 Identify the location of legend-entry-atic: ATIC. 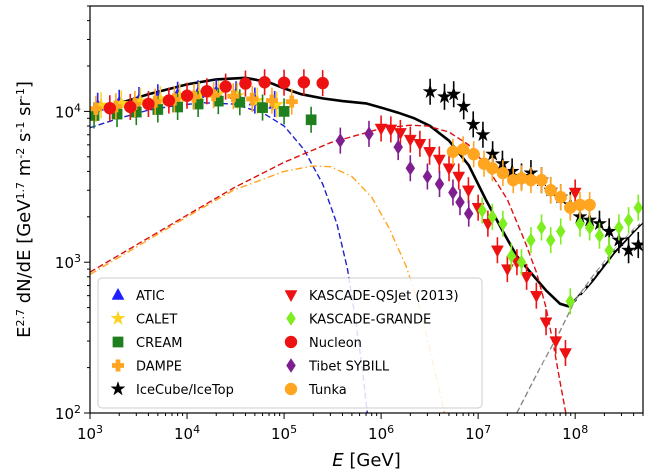
(138, 295).